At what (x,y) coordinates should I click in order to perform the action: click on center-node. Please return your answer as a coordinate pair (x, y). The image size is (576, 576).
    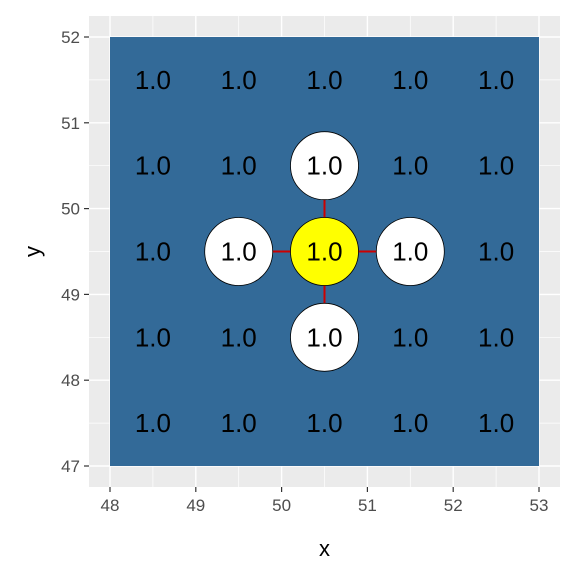
    Looking at the image, I should click on (324, 251).